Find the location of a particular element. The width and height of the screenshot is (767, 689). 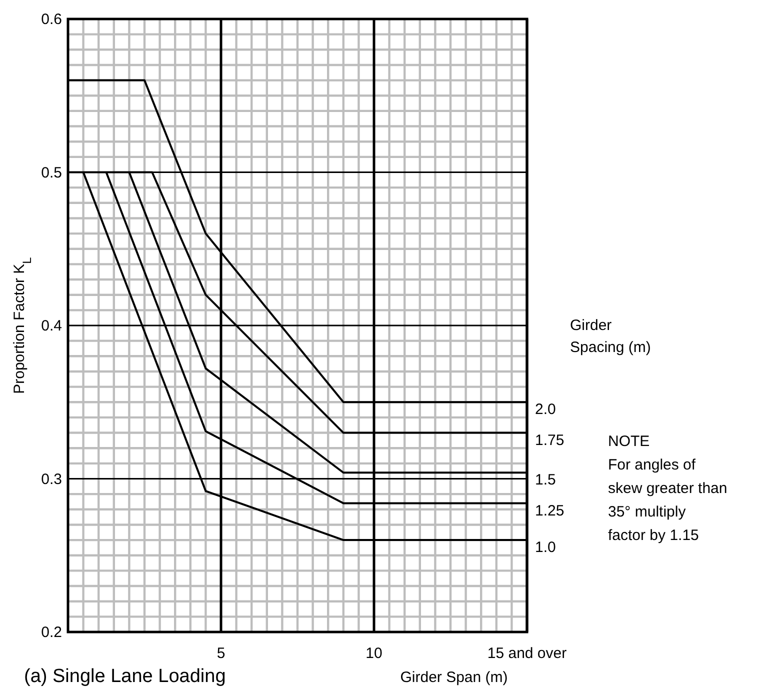

x-tick-label: 10 is located at coordinates (374, 653).